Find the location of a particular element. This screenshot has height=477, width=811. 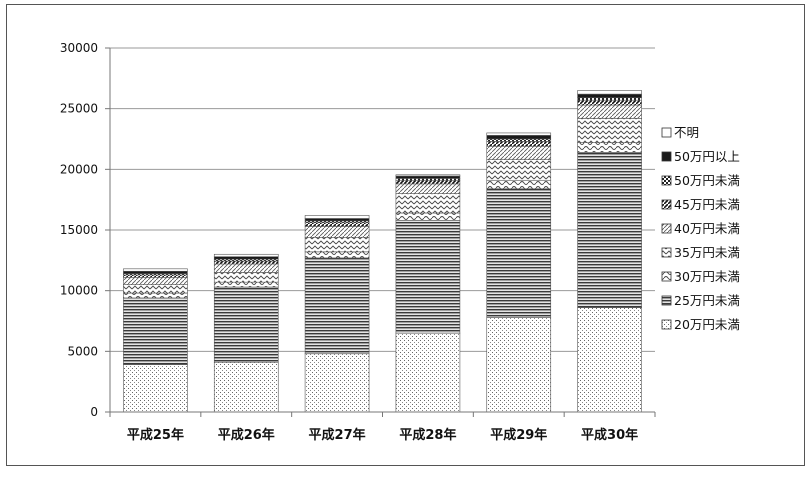

legend-label: 不明 is located at coordinates (686, 132).